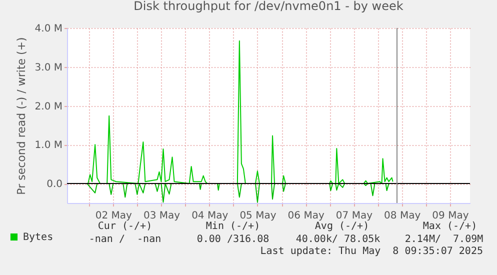 This screenshot has height=275, width=497. Describe the element at coordinates (269, 6) in the screenshot. I see `chart-title: Disk throughput for /dev/nvme0n1 - by week` at that location.